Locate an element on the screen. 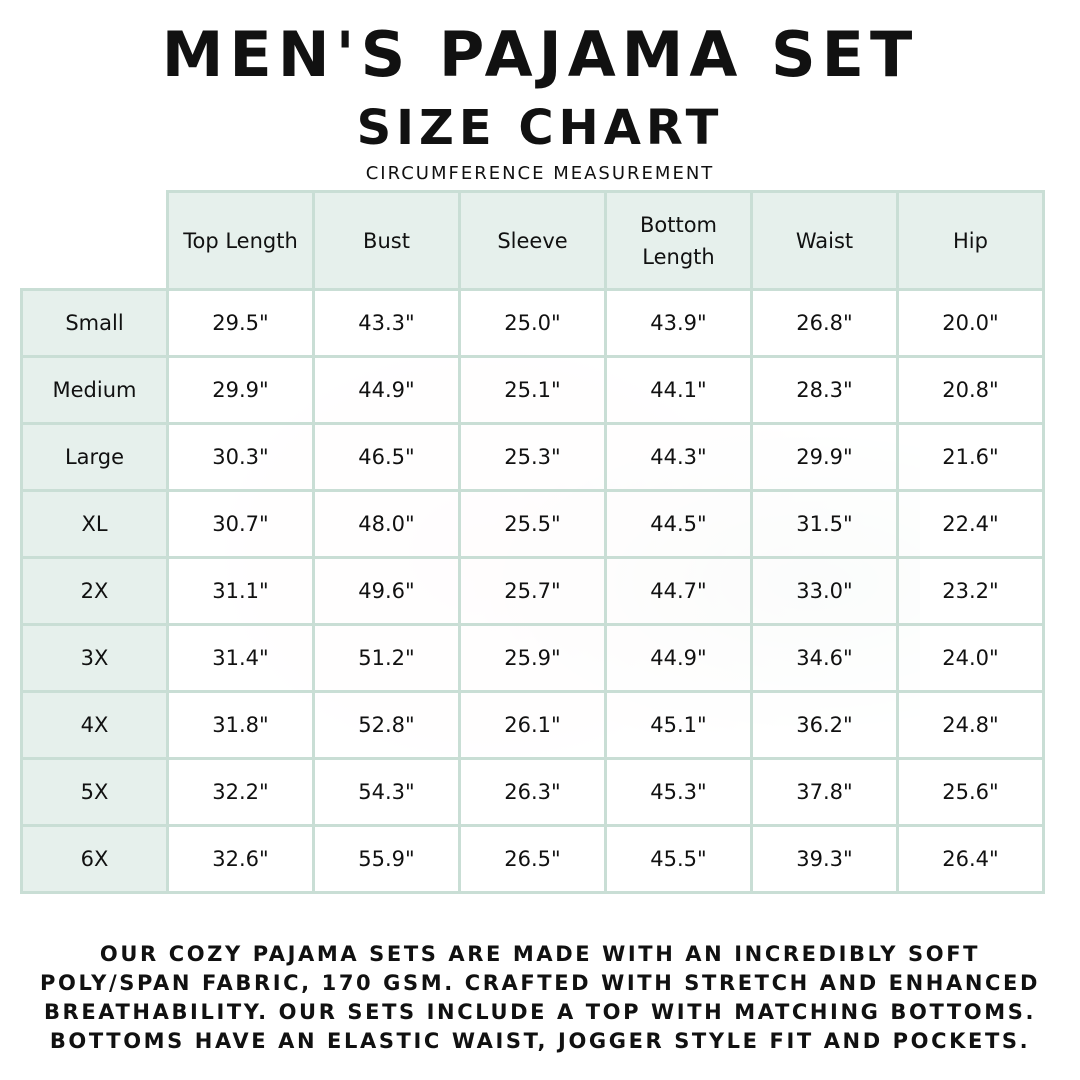 This screenshot has width=1080, height=1080. measurement-cell: 28.3" is located at coordinates (824, 390).